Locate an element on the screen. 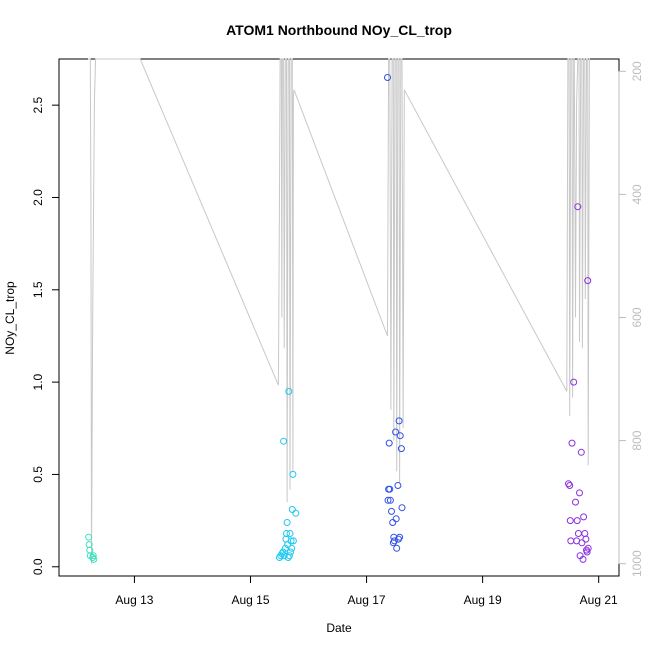 The image size is (650, 650). x-tick-label: Aug 15 is located at coordinates (250, 600).